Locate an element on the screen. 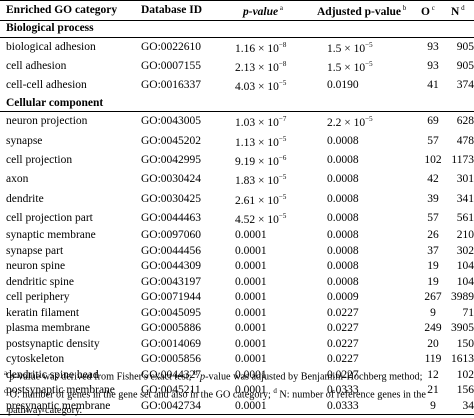 The width and height of the screenshot is (474, 418). go-term: keratin filament is located at coordinates (43, 312).